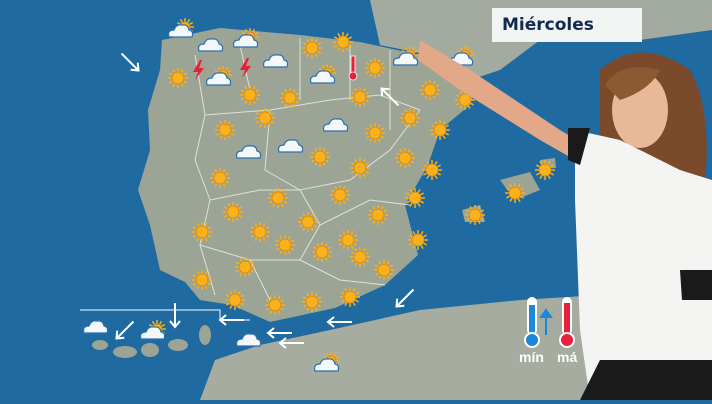  I want to click on wind-arrow-down-icon, so click(175, 316).